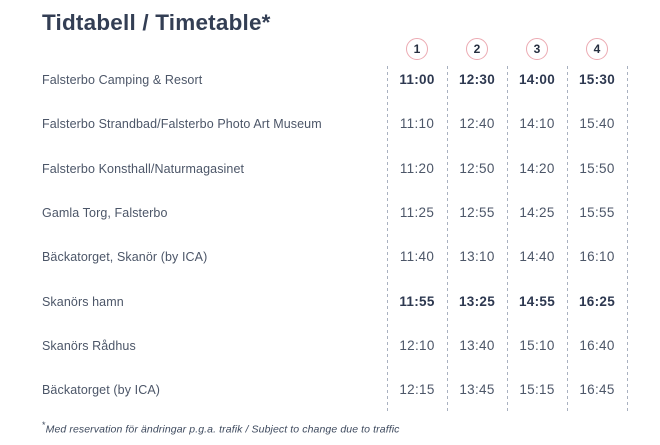 The height and width of the screenshot is (445, 660). I want to click on stop-name: Falsterbo Camping & Resort, so click(122, 80).